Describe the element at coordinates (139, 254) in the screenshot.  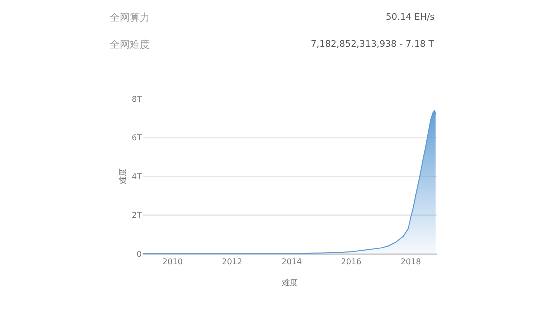
I see `y-tick-label: 0` at that location.